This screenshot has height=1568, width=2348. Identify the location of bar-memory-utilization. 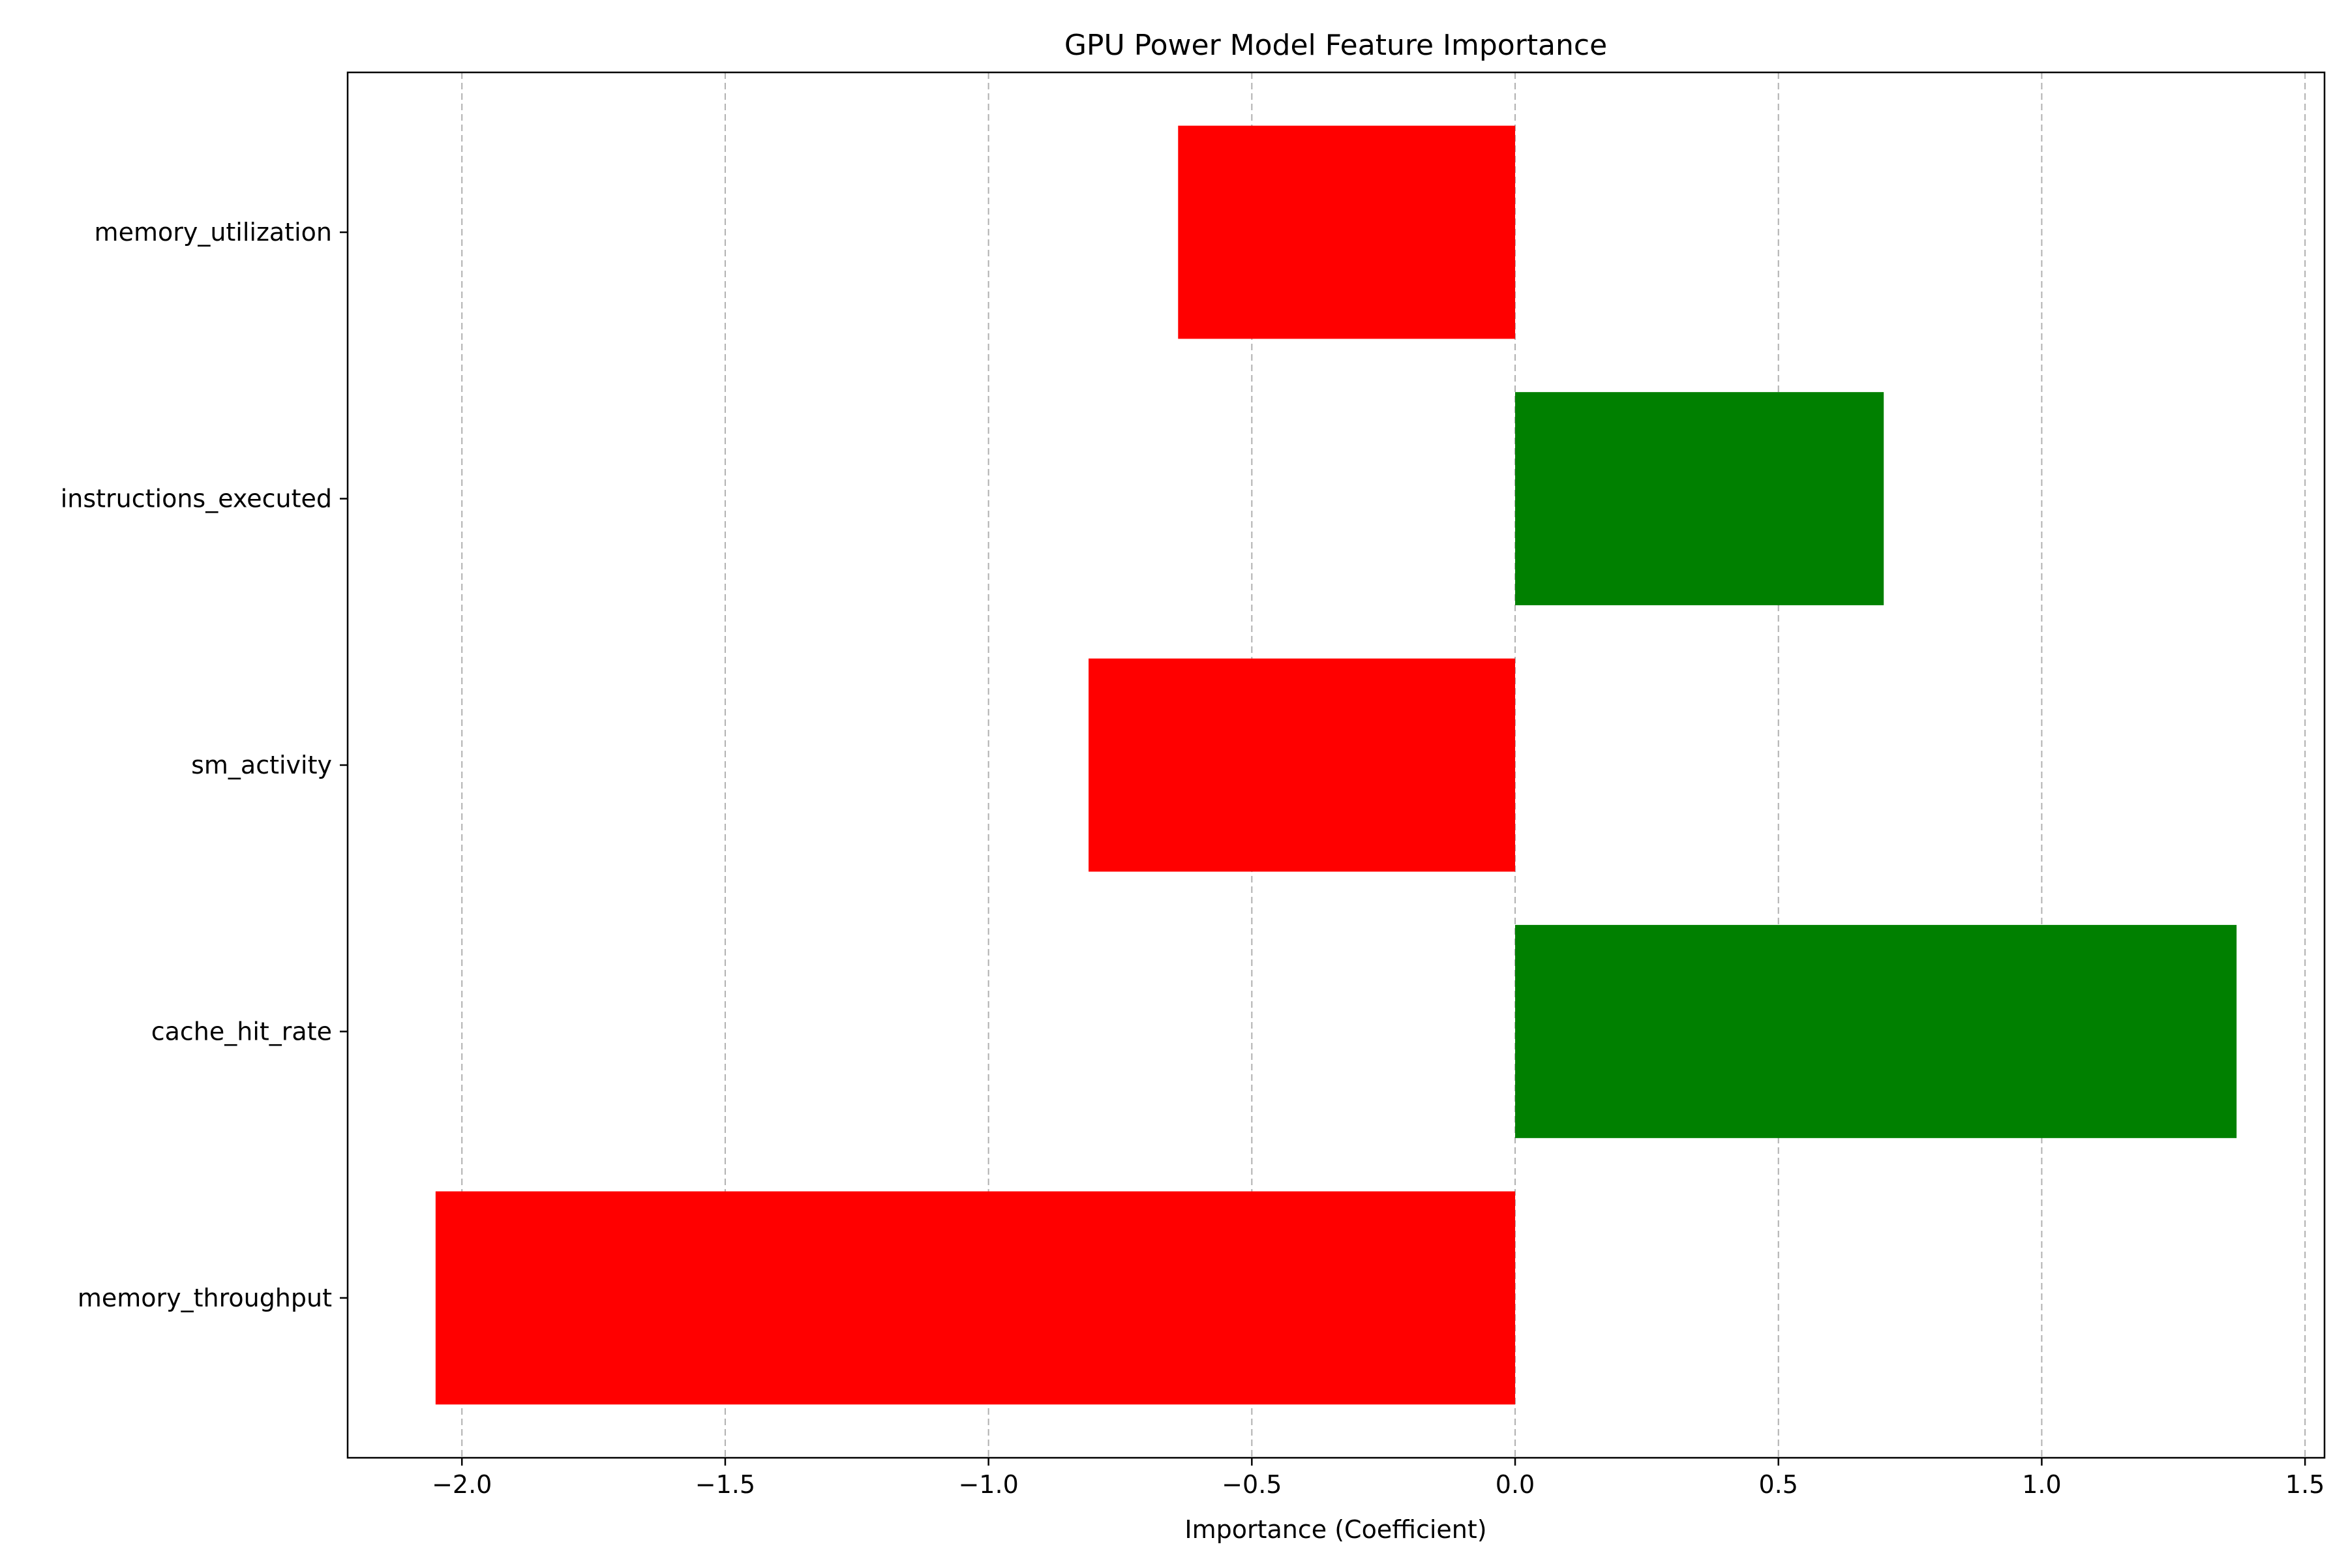
(1347, 232).